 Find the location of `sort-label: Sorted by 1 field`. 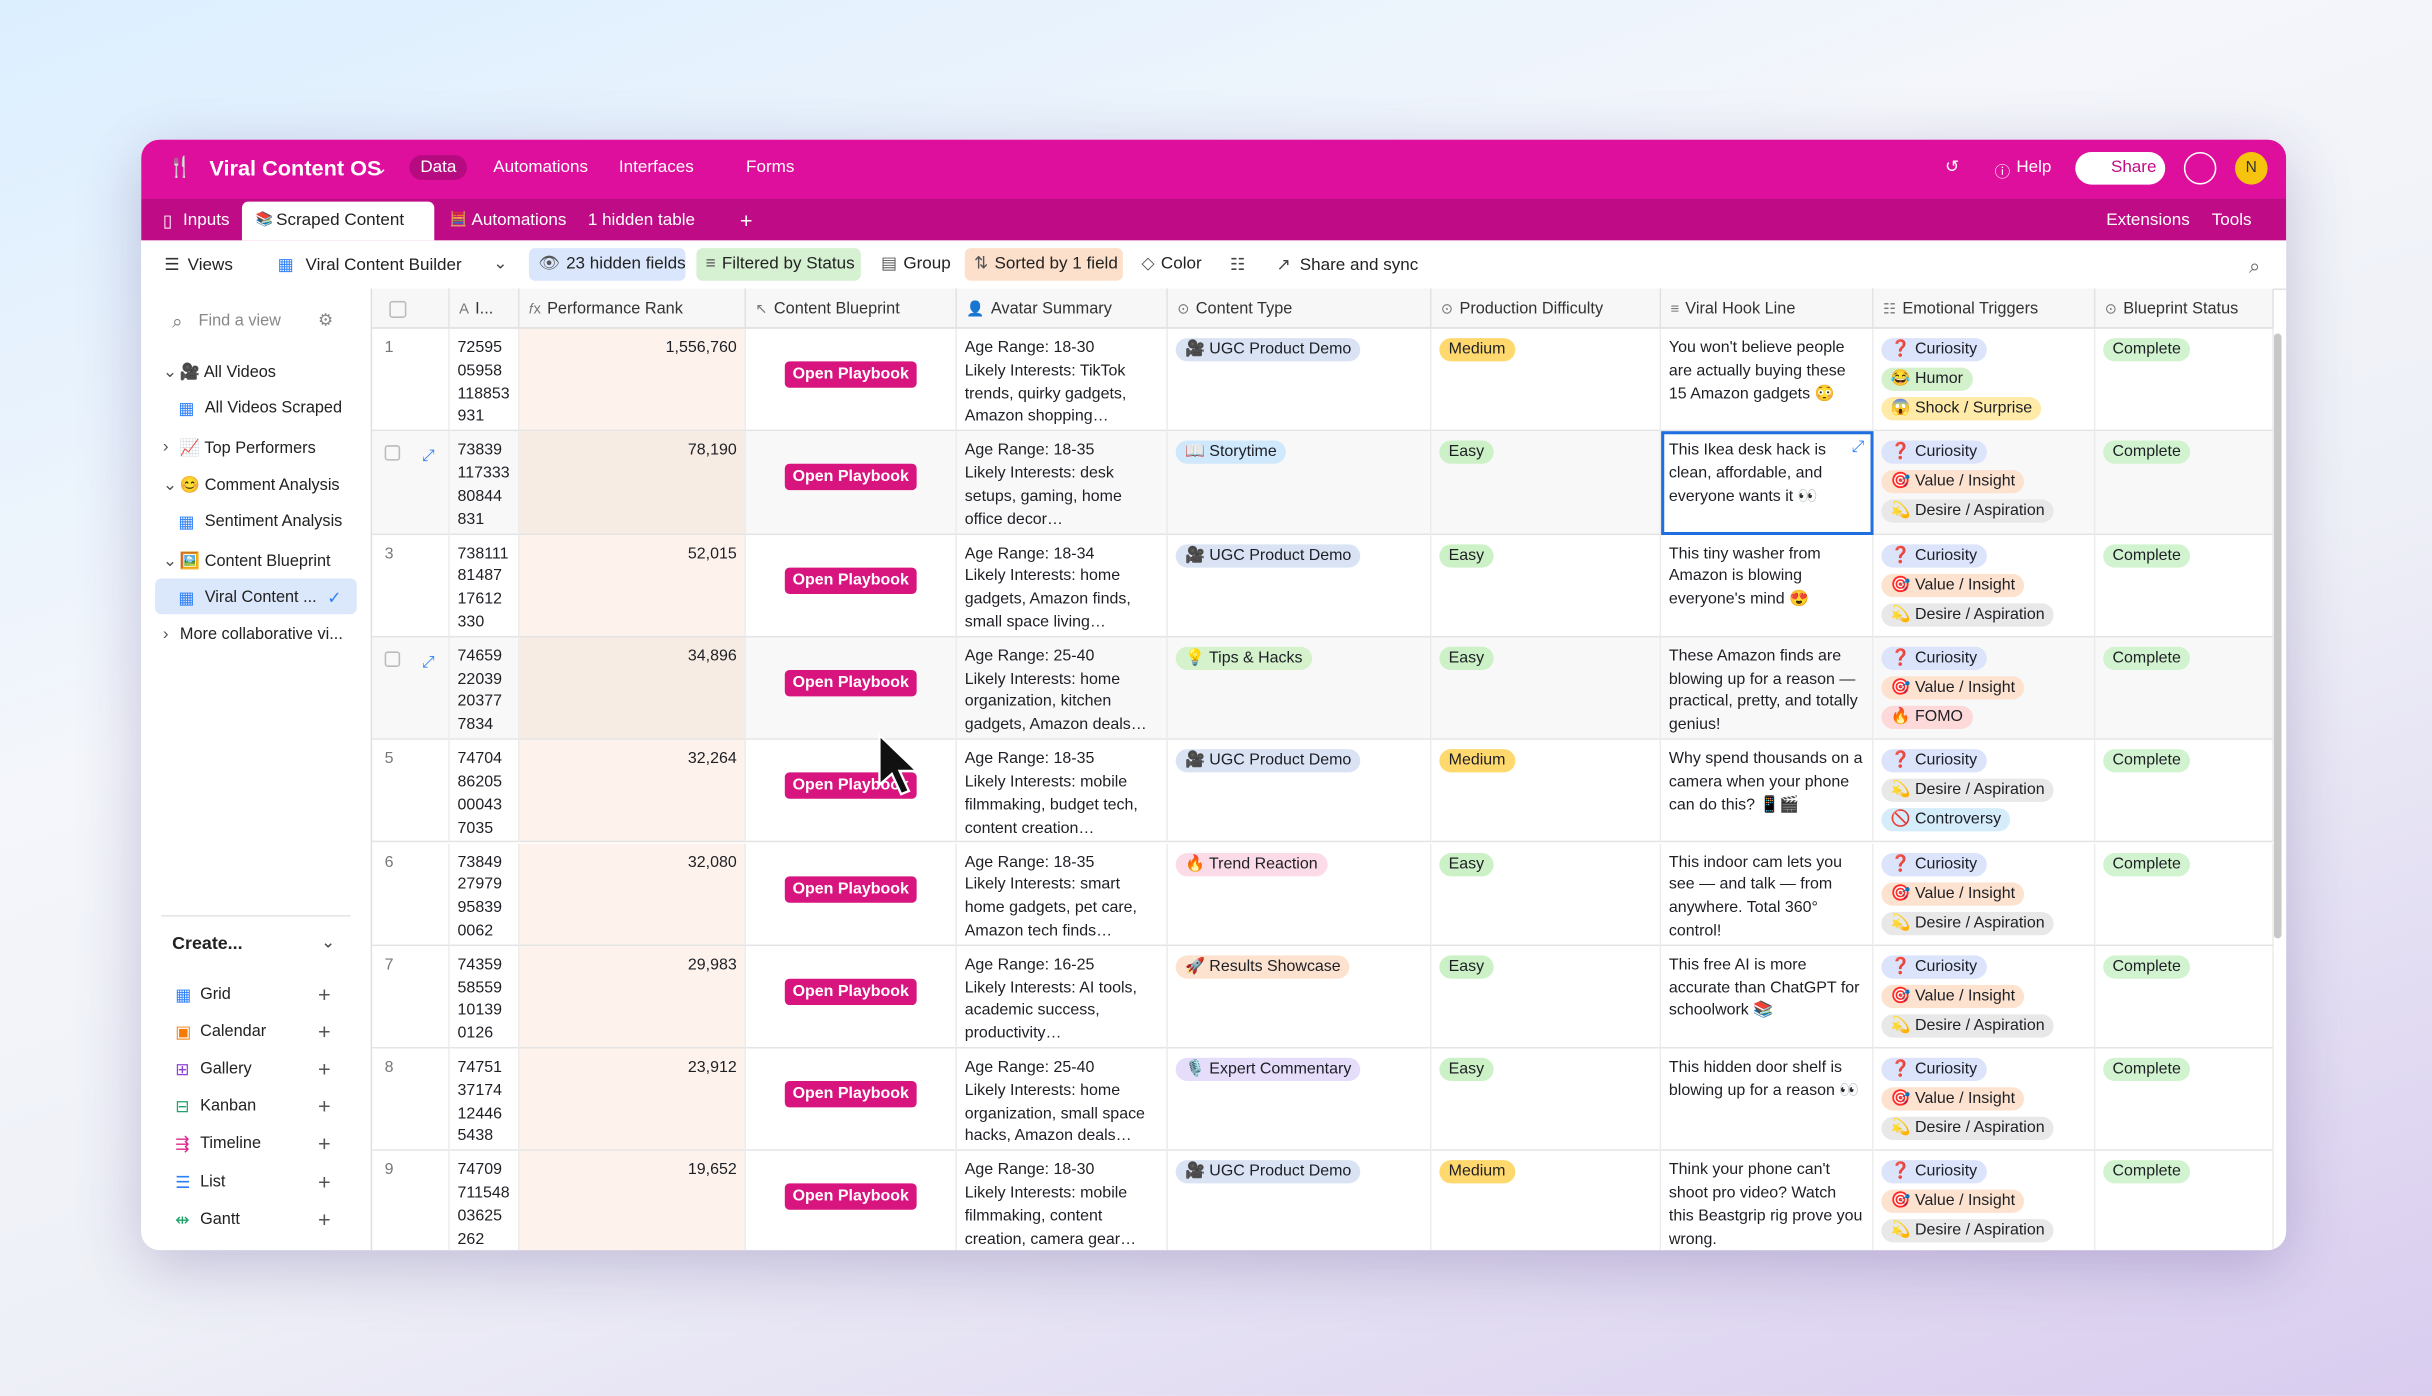

sort-label: Sorted by 1 field is located at coordinates (1056, 263).